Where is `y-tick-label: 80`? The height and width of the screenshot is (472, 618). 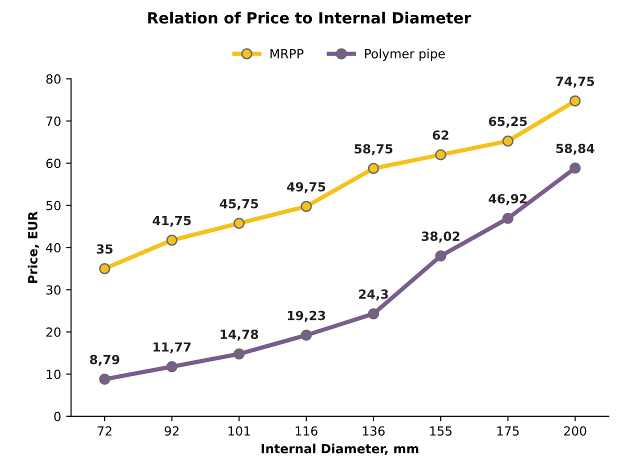 y-tick-label: 80 is located at coordinates (53, 79).